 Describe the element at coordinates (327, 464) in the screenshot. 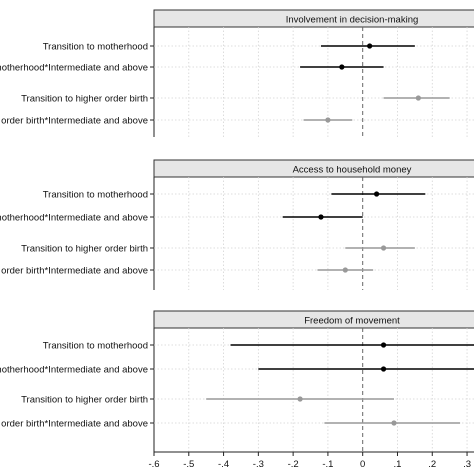

I see `x-tick-label: -.1` at that location.